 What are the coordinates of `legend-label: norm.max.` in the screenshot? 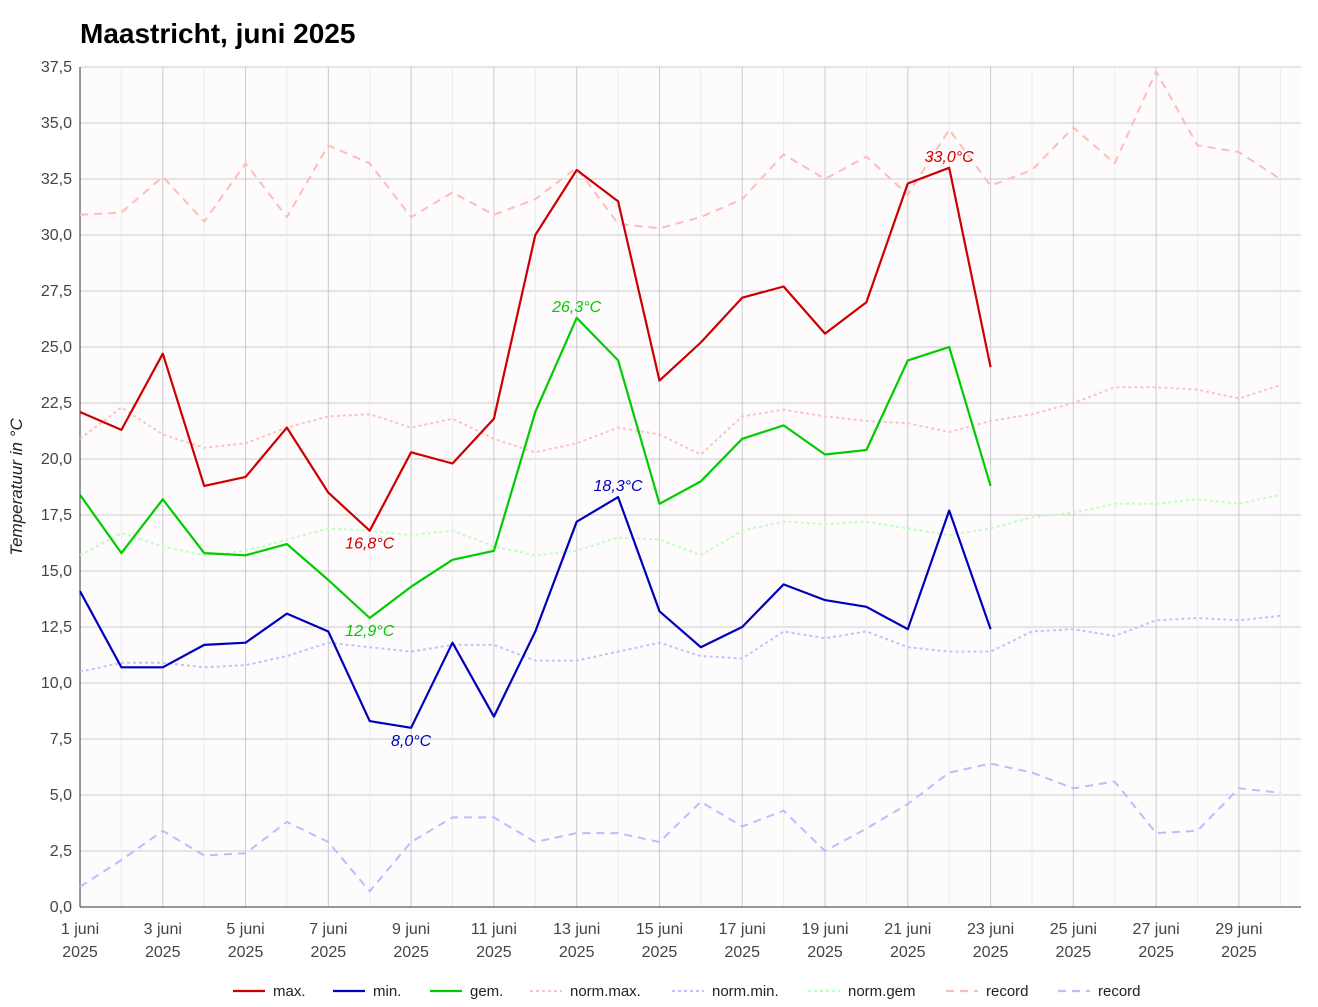 It's located at (605, 991).